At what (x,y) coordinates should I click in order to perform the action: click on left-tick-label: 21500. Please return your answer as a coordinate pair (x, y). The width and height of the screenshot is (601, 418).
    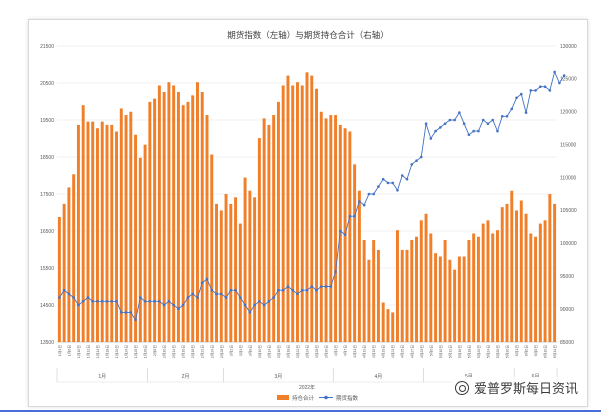
    Looking at the image, I should click on (47, 47).